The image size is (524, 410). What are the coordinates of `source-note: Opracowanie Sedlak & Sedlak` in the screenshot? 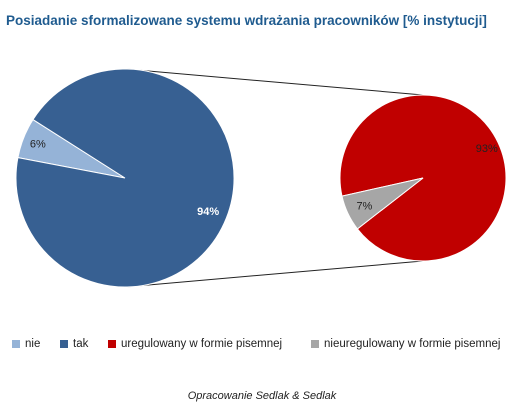 It's located at (262, 396).